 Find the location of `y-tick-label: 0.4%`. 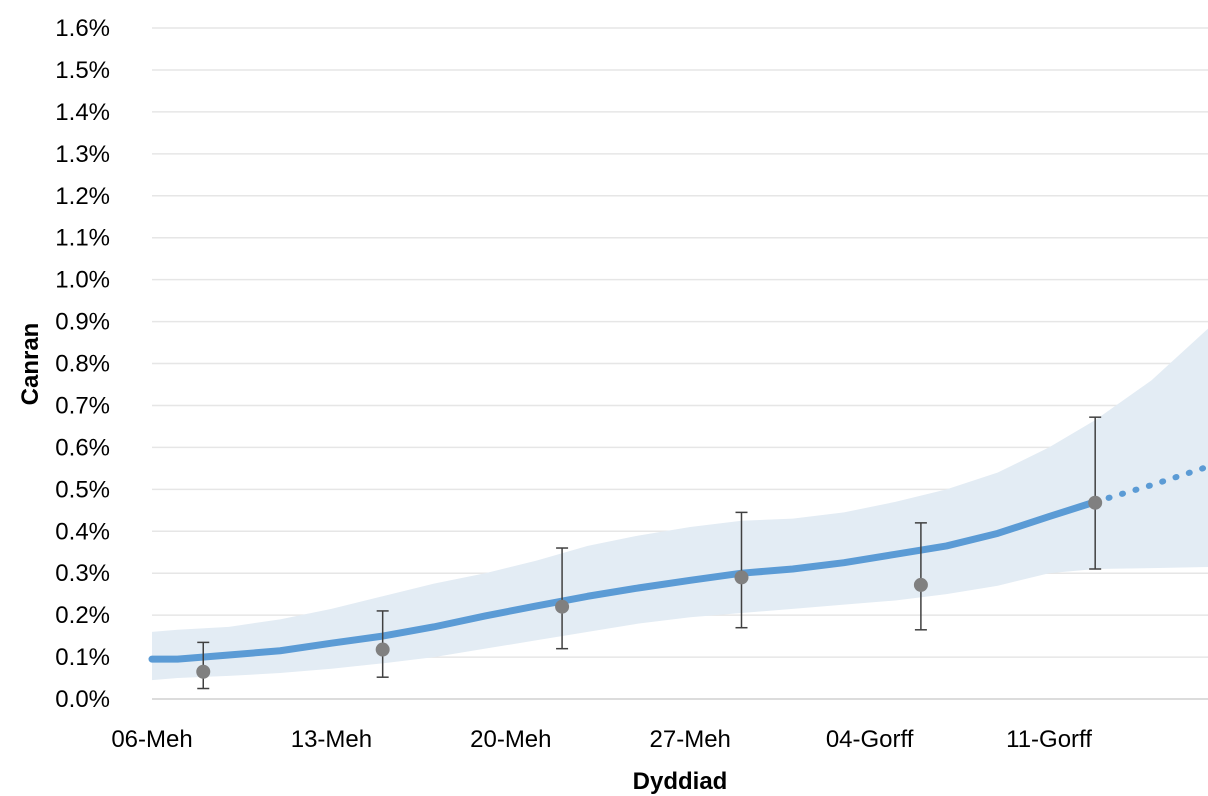

y-tick-label: 0.4% is located at coordinates (82, 531).